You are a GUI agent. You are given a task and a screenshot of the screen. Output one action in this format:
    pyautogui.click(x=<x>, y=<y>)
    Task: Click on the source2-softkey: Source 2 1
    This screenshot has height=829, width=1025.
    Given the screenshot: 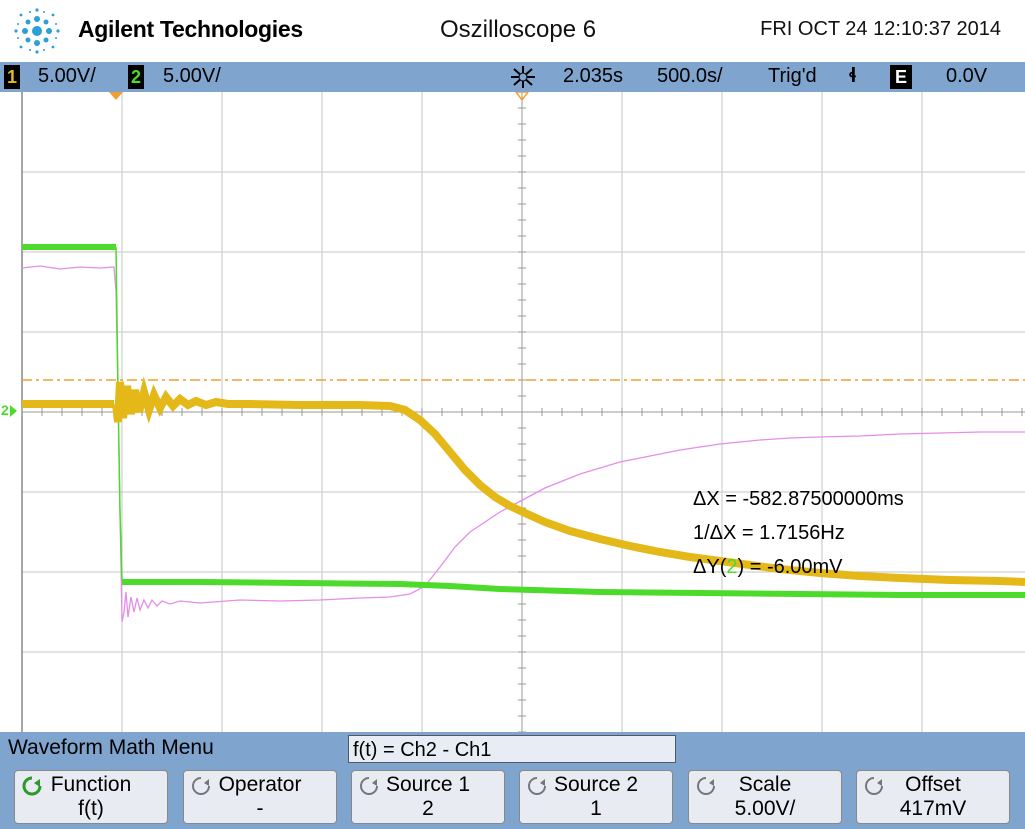 What is the action you would take?
    pyautogui.click(x=596, y=797)
    